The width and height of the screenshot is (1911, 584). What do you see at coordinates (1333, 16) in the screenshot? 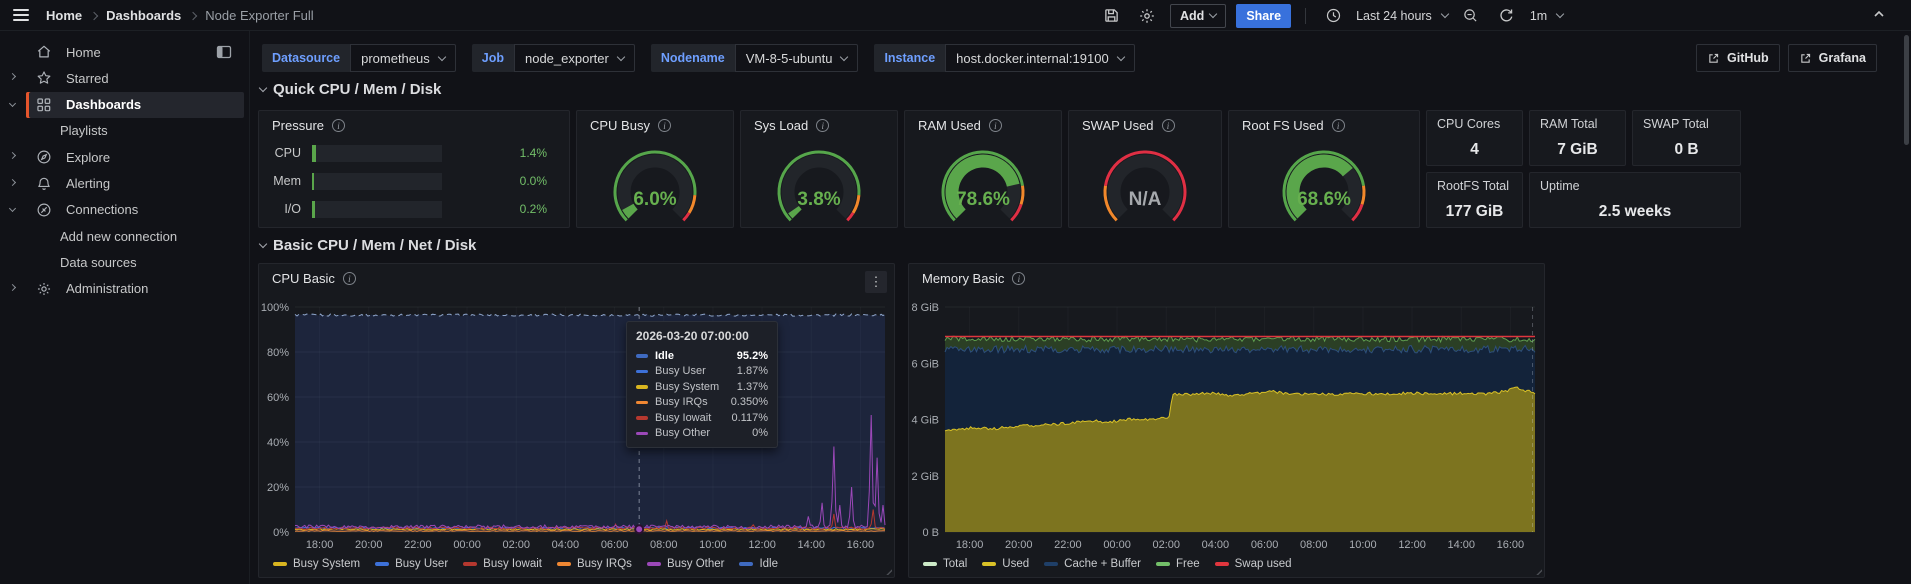
I see `time-range-clock-icon` at bounding box center [1333, 16].